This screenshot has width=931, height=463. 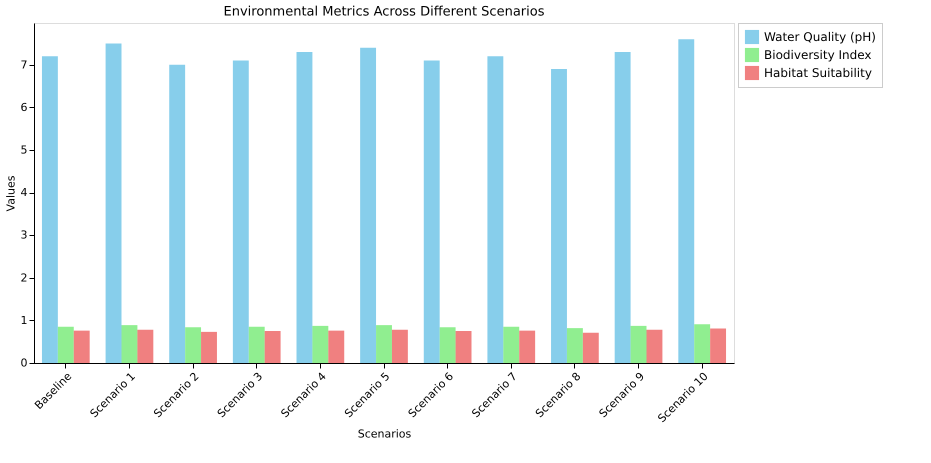 What do you see at coordinates (24, 149) in the screenshot?
I see `y-tick-label: 5` at bounding box center [24, 149].